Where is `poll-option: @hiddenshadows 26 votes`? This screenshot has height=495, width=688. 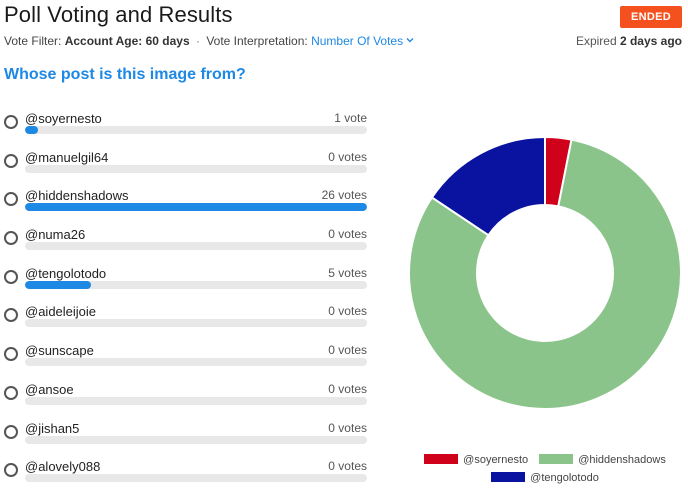 poll-option: @hiddenshadows 26 votes is located at coordinates (186, 204).